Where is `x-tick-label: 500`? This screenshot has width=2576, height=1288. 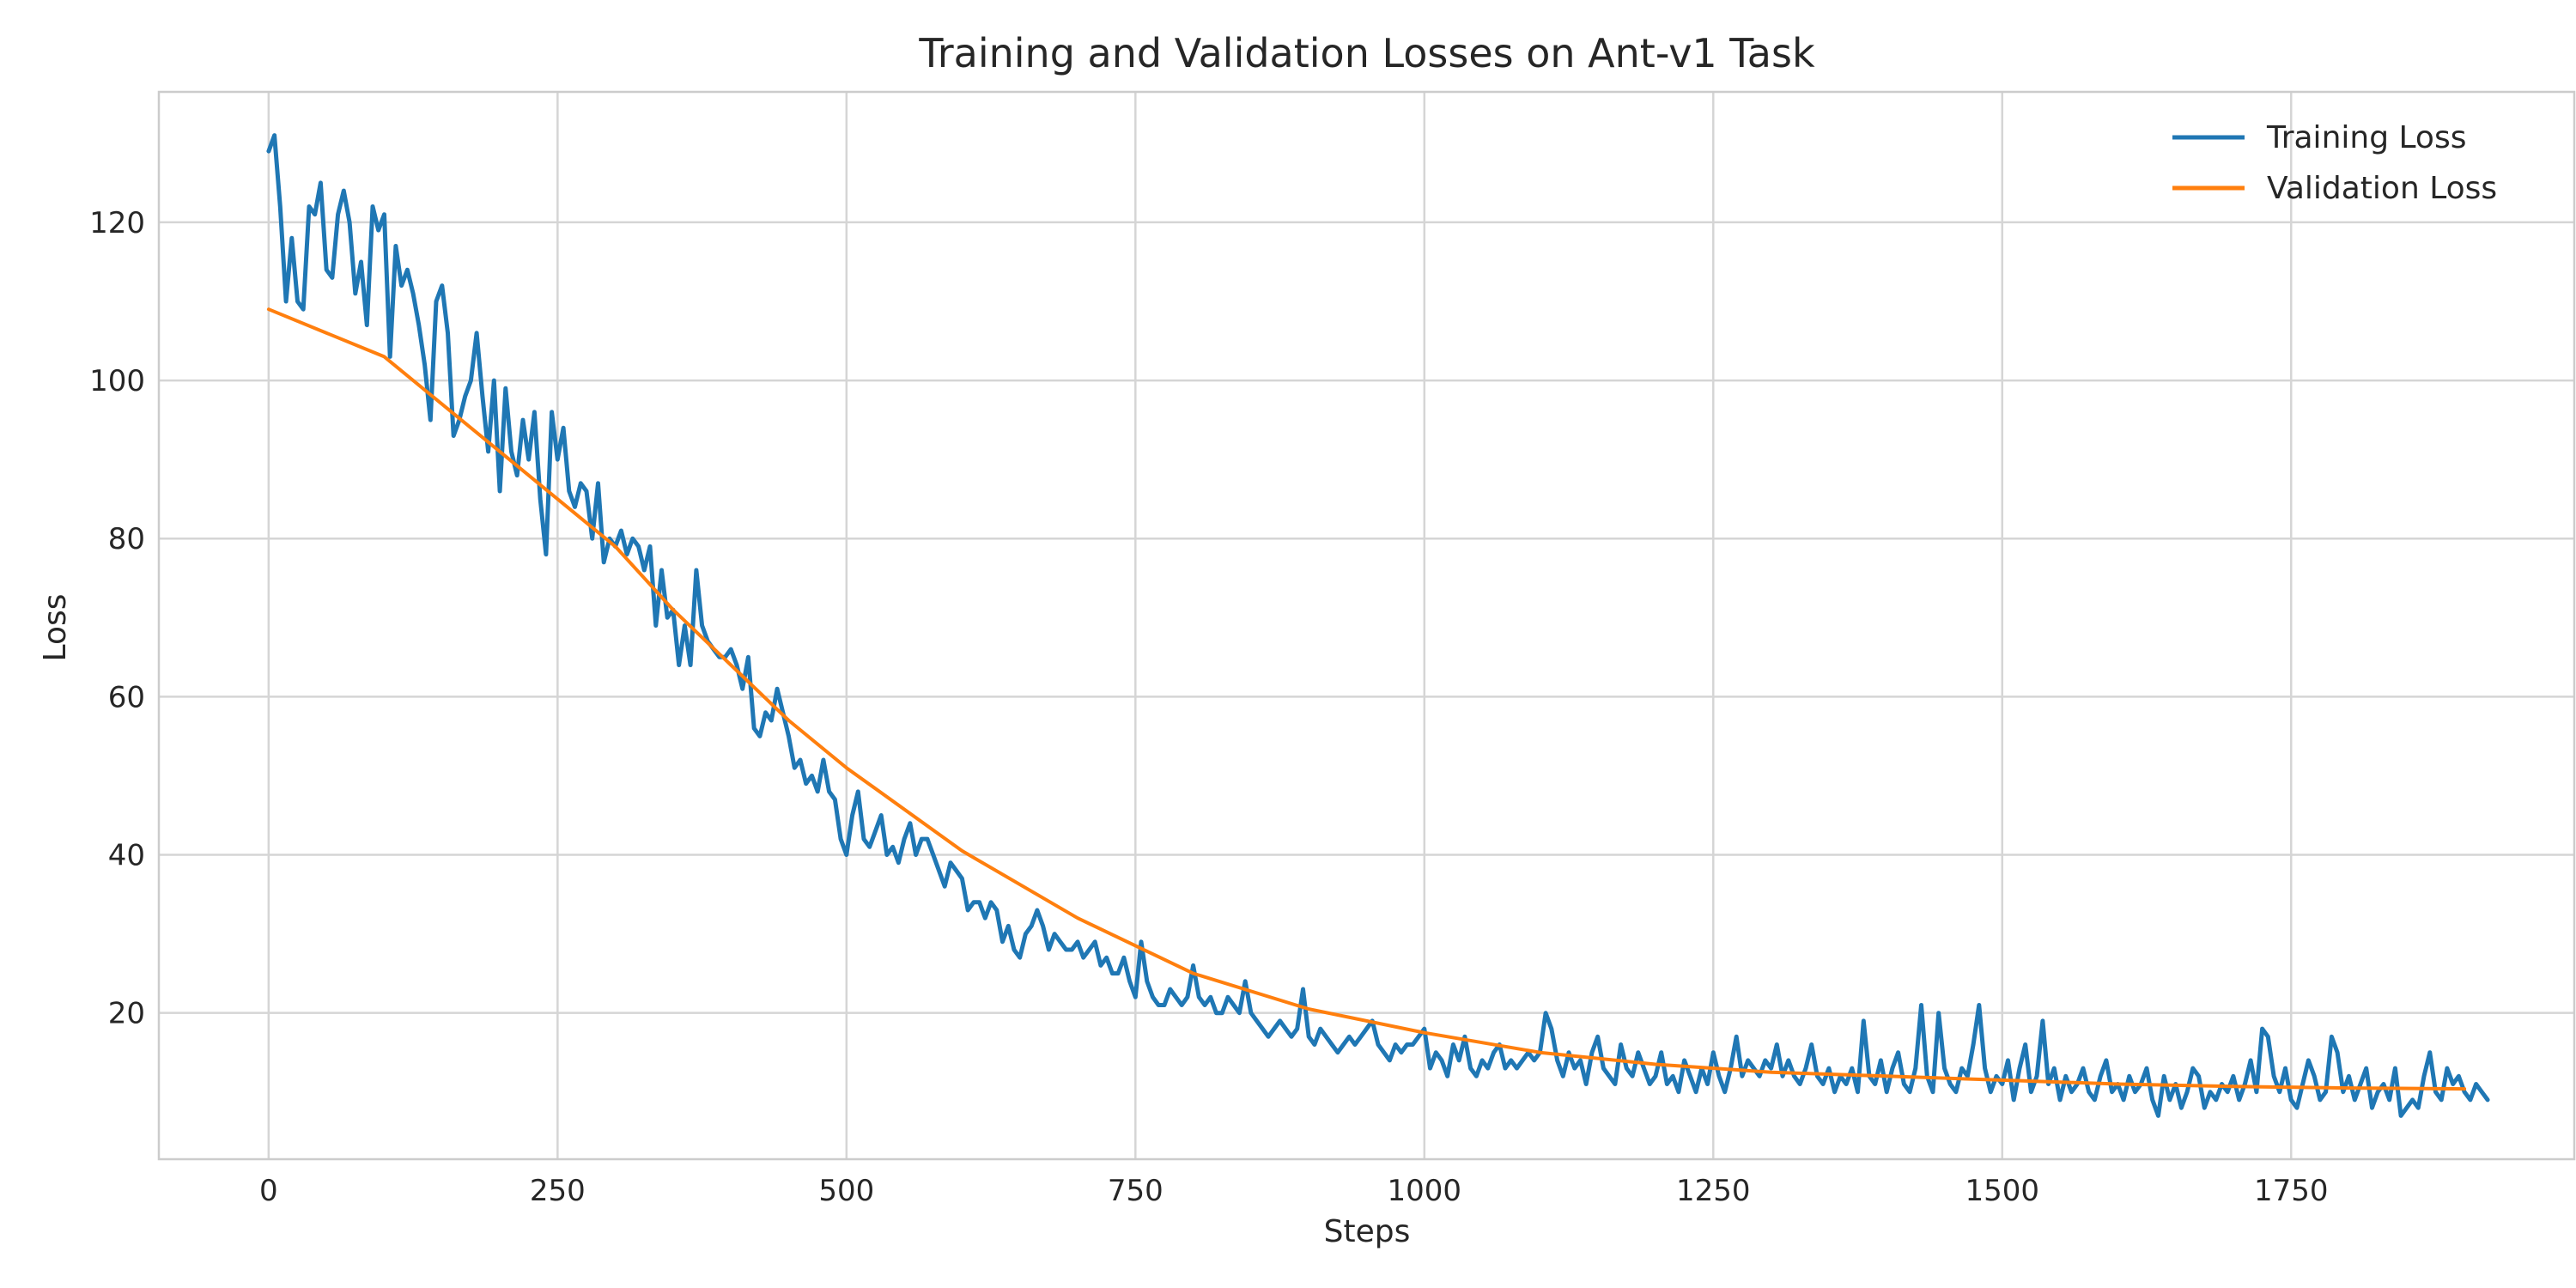 x-tick-label: 500 is located at coordinates (846, 1191).